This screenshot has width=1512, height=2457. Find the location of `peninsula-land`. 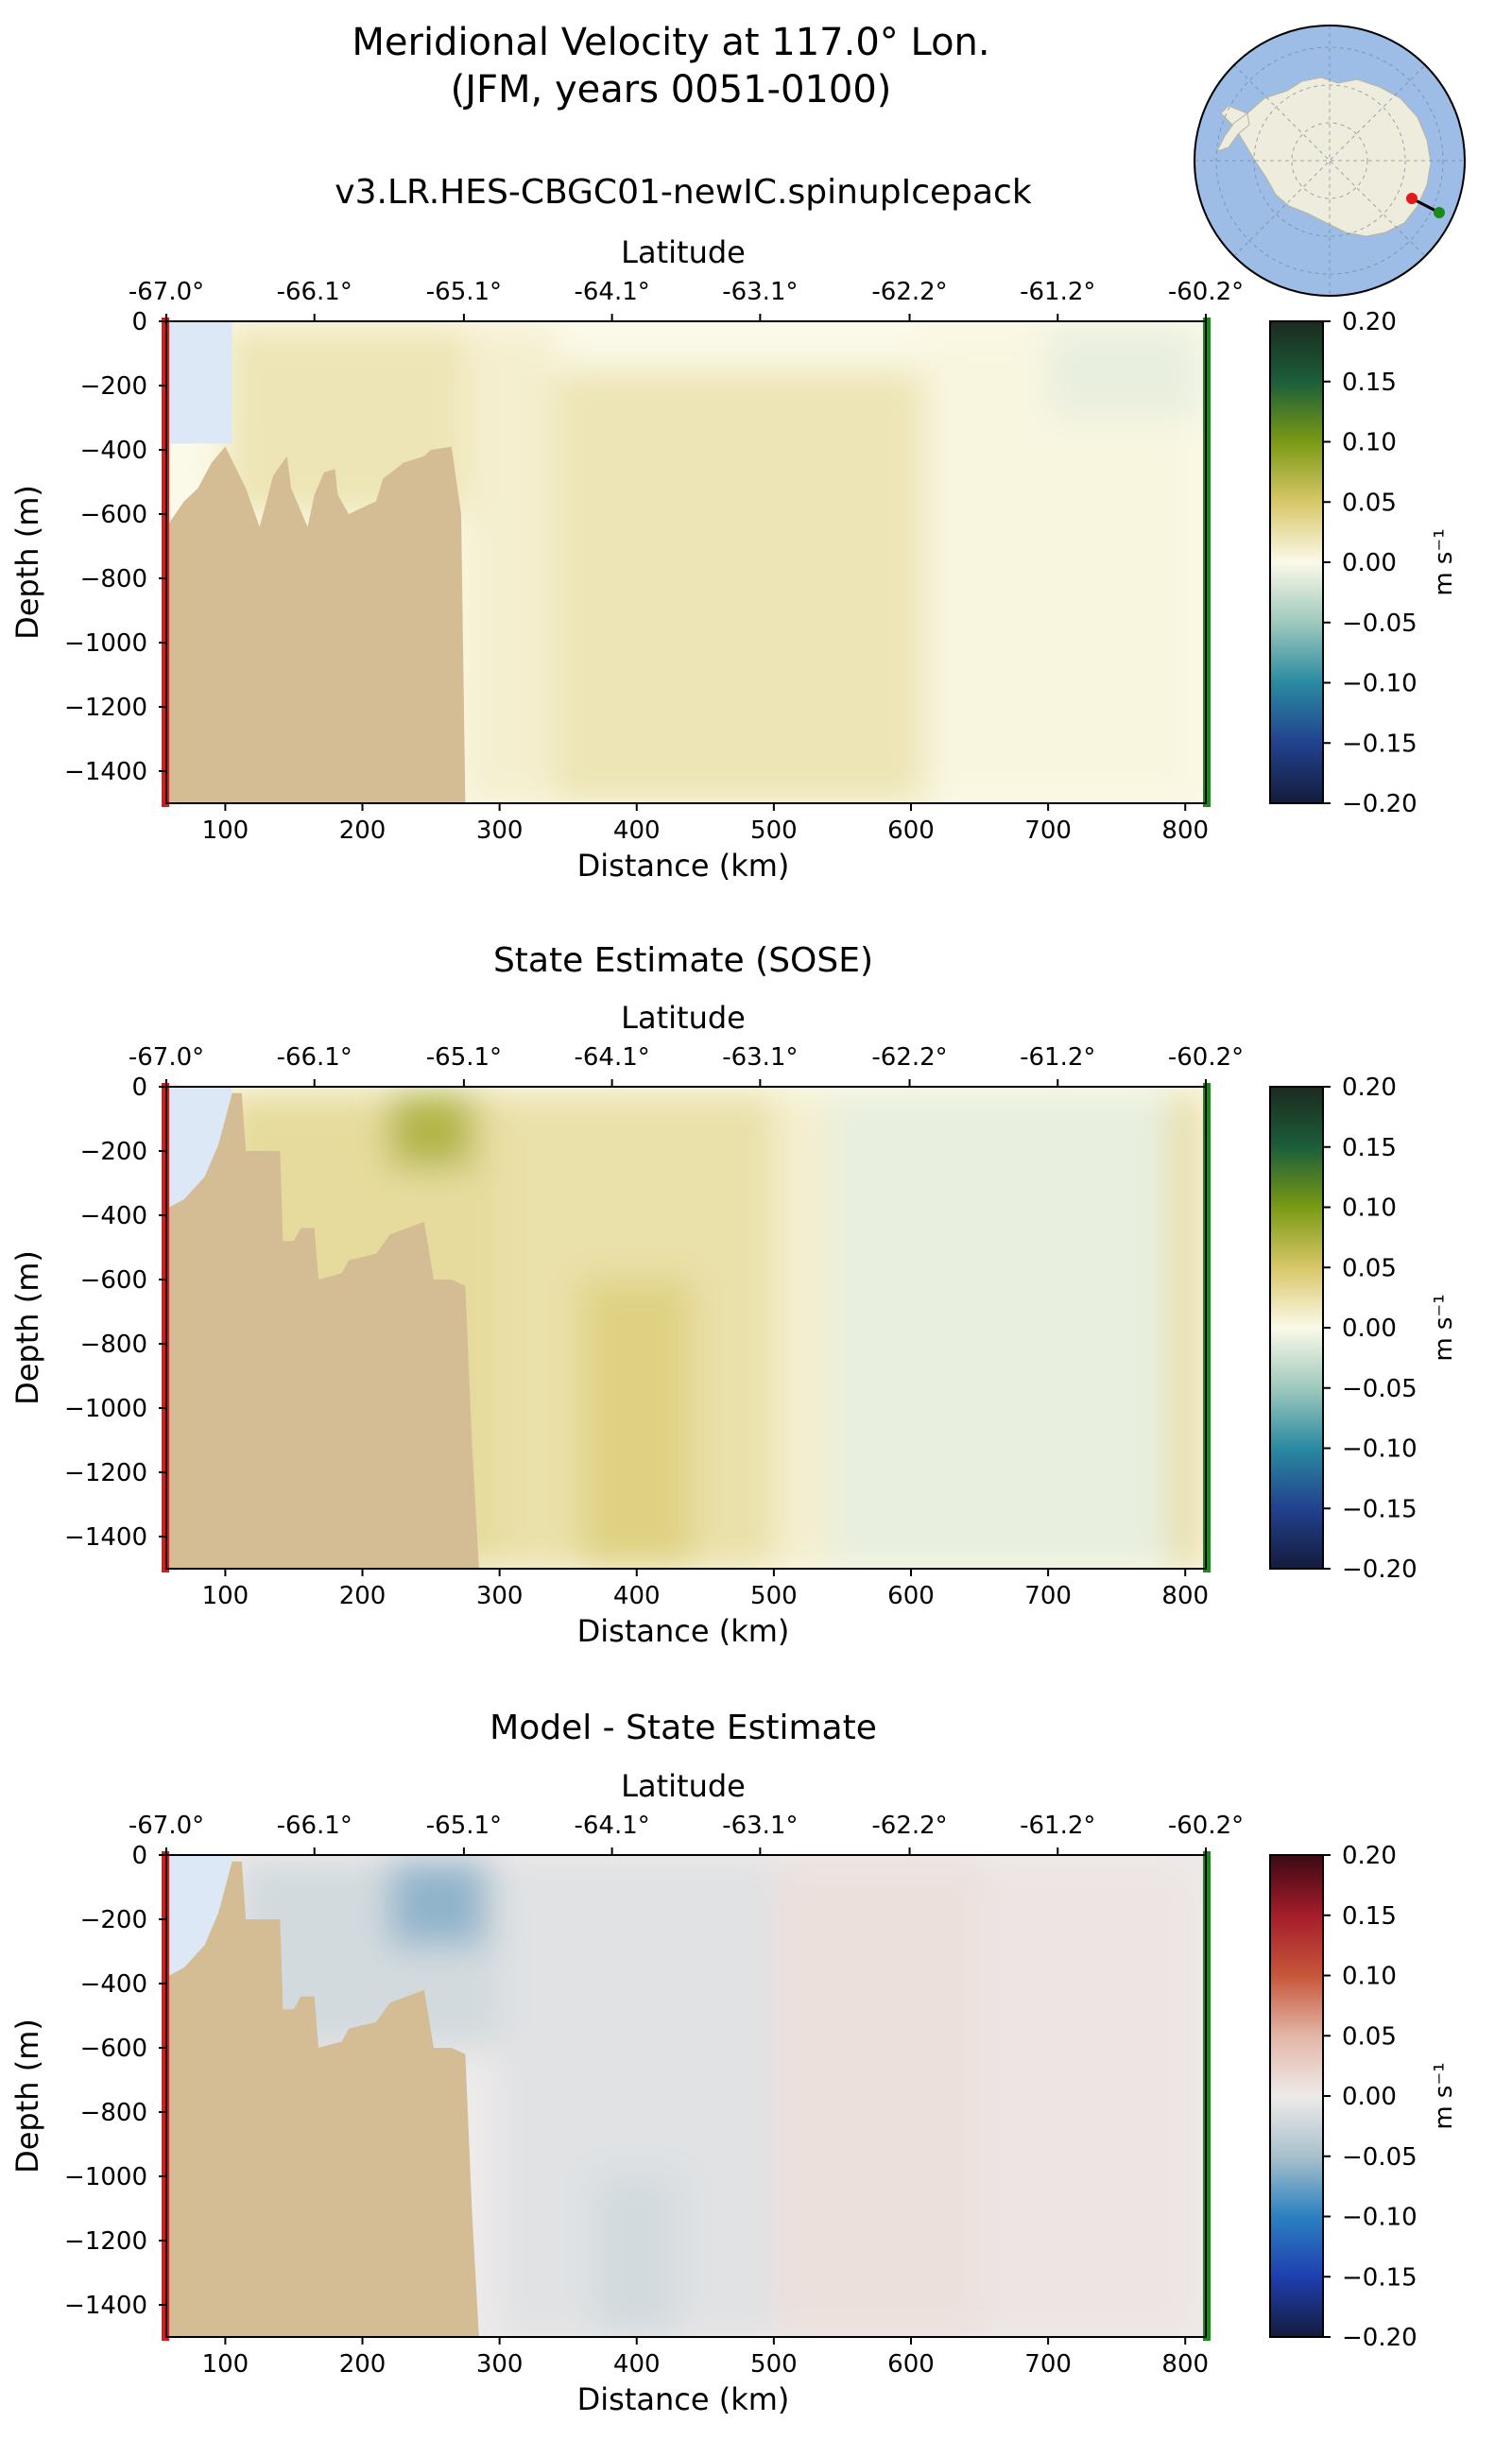

peninsula-land is located at coordinates (1233, 132).